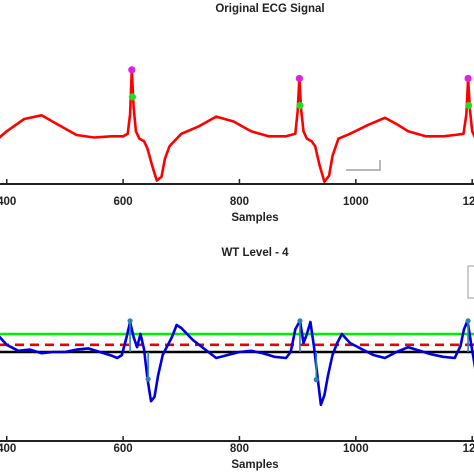 Image resolution: width=474 pixels, height=474 pixels. What do you see at coordinates (255, 253) in the screenshot?
I see `chart-title: WT Level - 4` at bounding box center [255, 253].